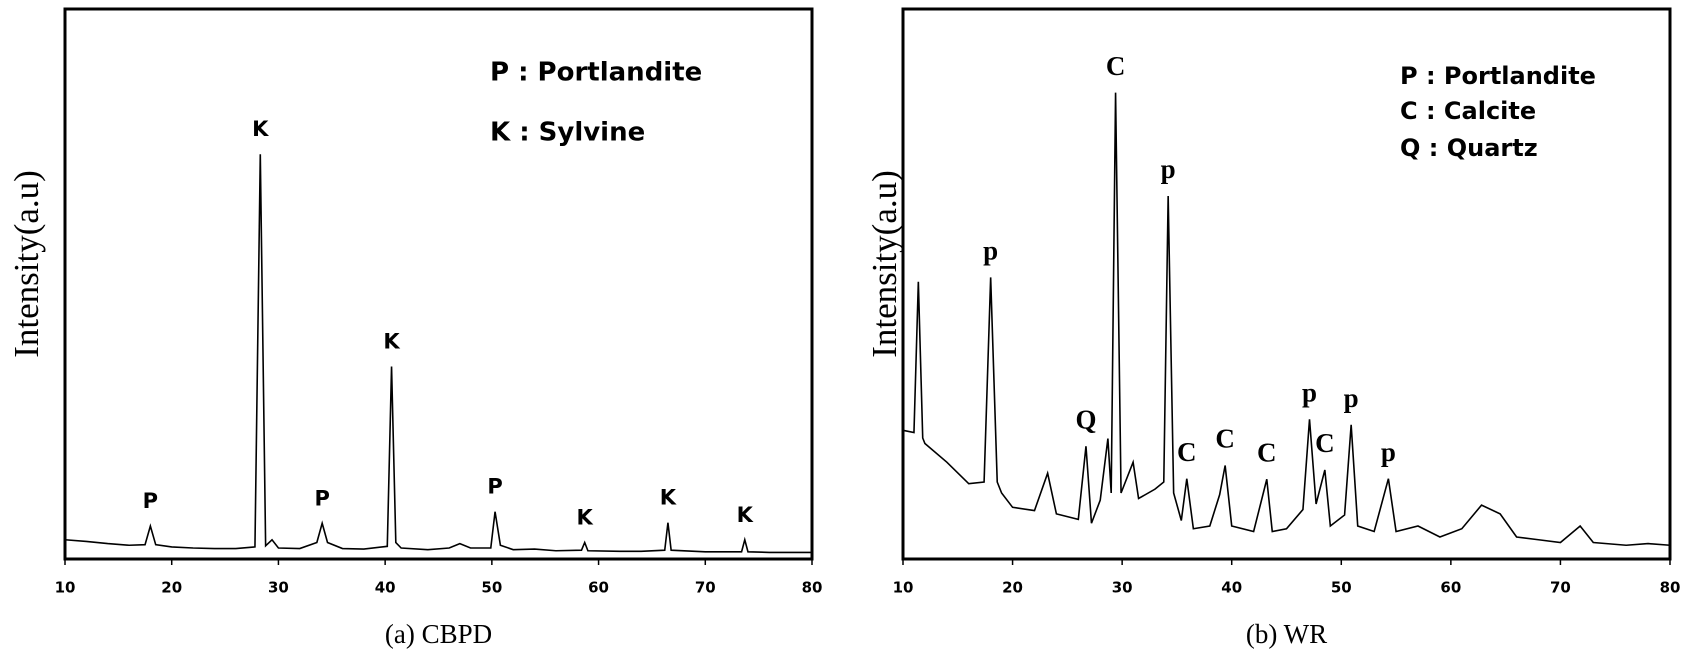 This screenshot has width=1686, height=654. I want to click on peak-label: Q, so click(1085, 419).